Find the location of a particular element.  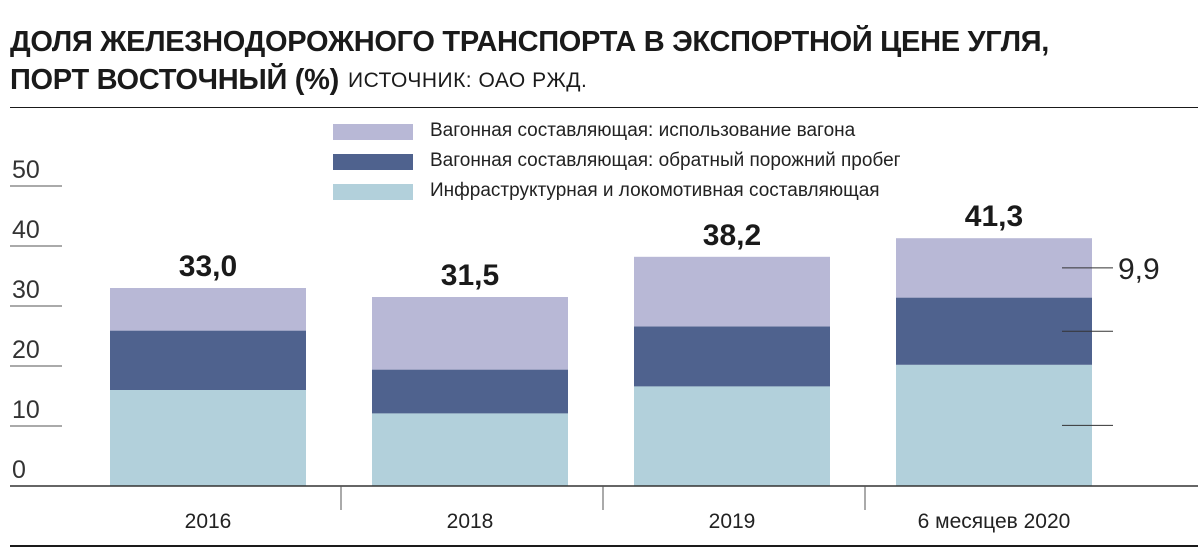

y-tick-label-20: 20 is located at coordinates (26, 350).